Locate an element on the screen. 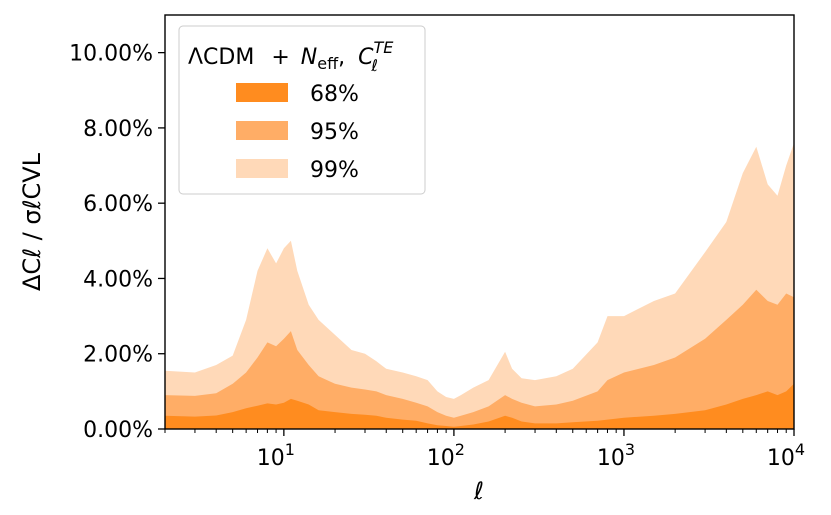 Image resolution: width=831 pixels, height=515 pixels. legend-title-n: N is located at coordinates (309, 57).